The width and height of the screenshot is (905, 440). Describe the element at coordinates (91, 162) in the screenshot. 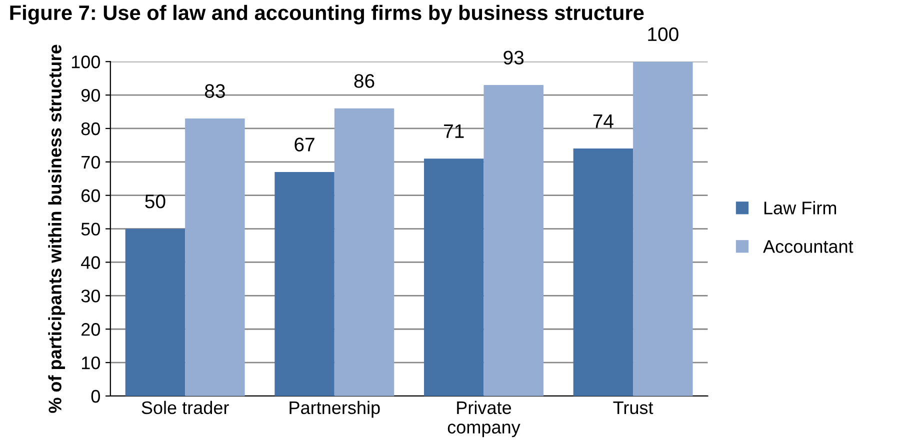

I see `y-tick-label: 70` at that location.